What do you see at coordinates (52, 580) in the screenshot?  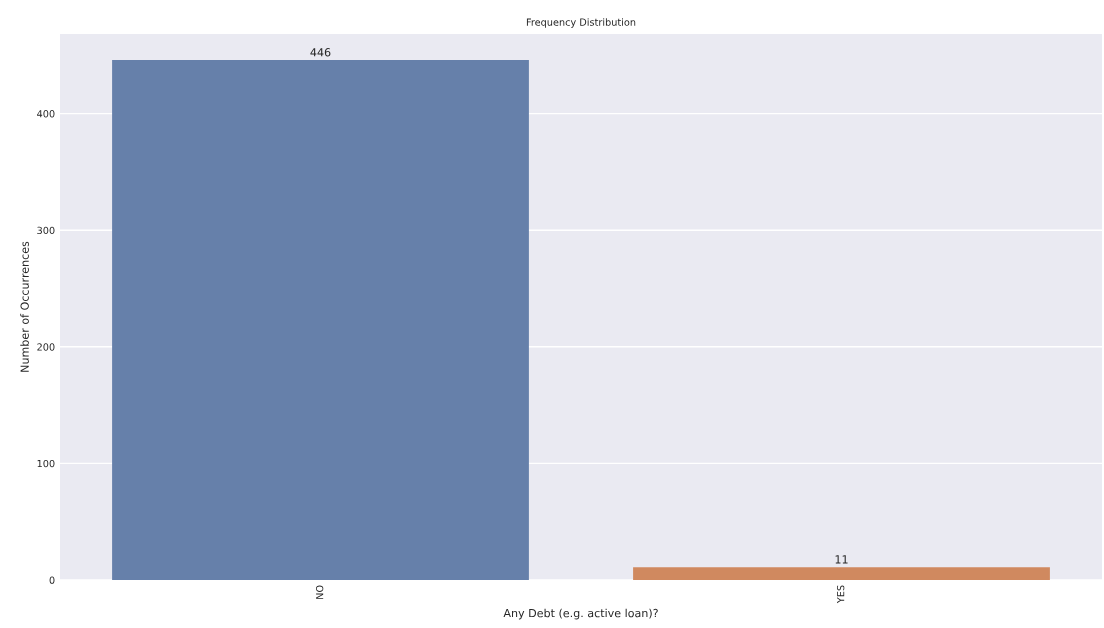 I see `y-tick-label: 0` at bounding box center [52, 580].